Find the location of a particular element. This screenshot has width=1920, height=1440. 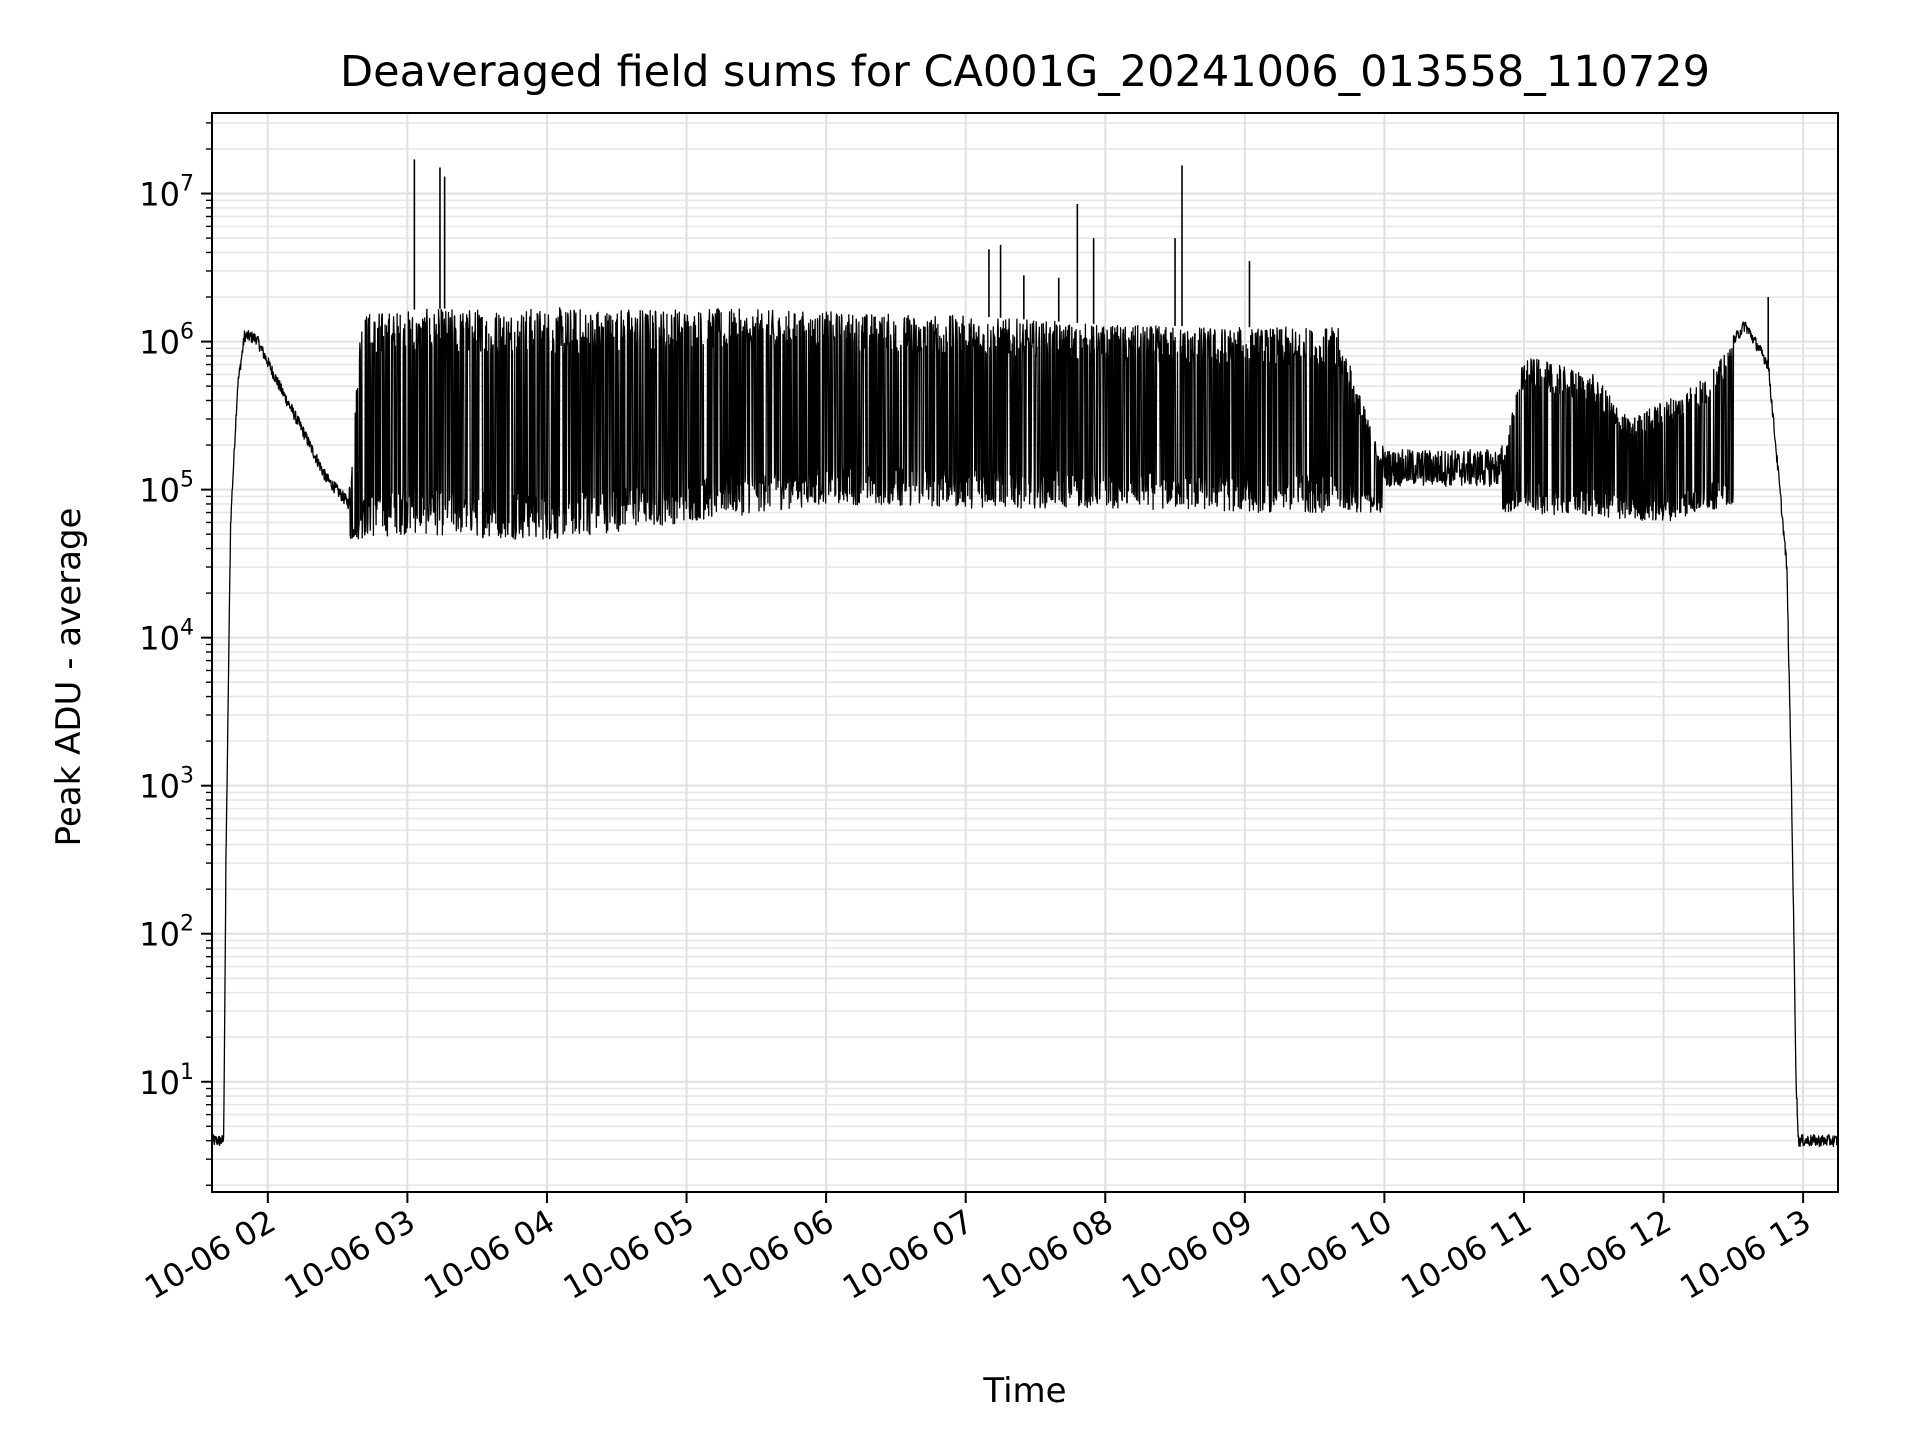

y-tick-label: 10² is located at coordinates (166, 933).